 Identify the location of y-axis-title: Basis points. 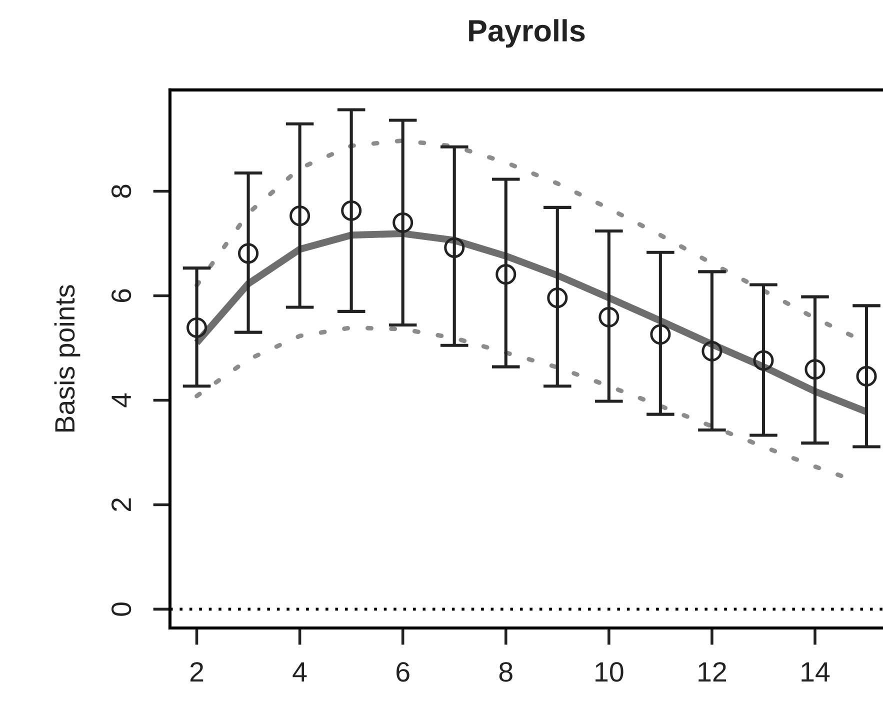
(67, 358).